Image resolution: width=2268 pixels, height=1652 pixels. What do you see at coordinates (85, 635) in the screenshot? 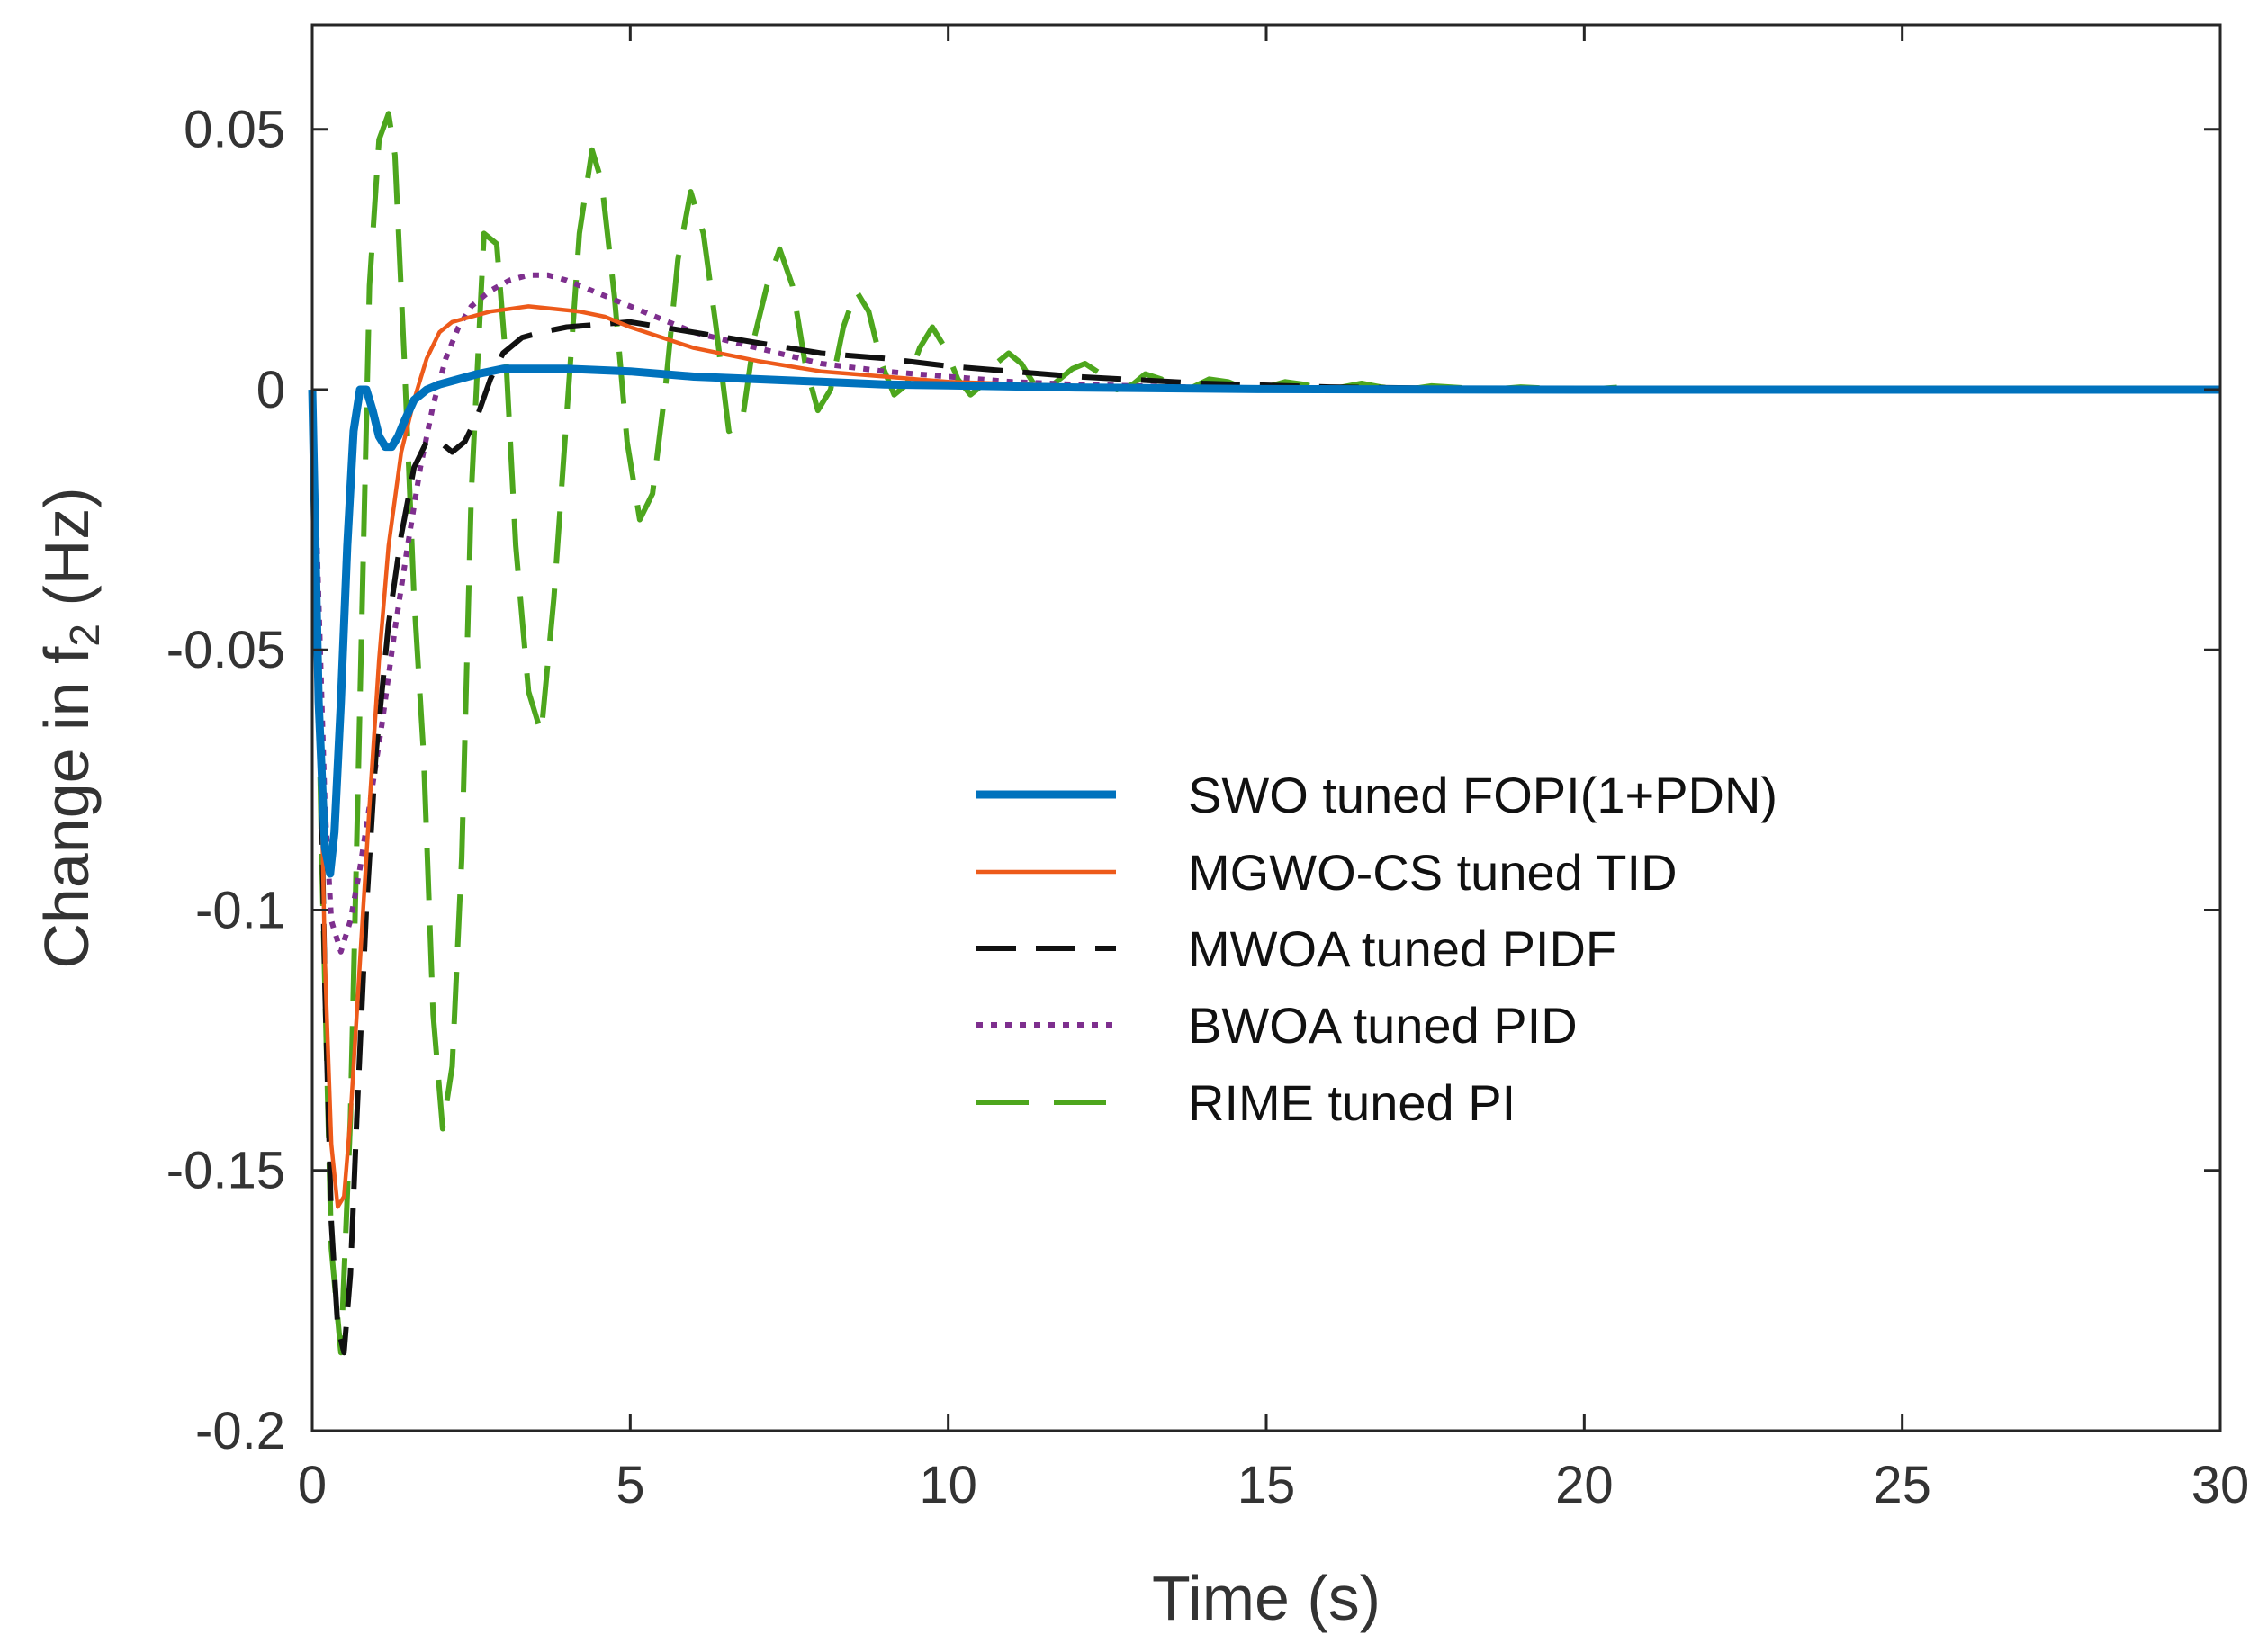
I see `y-axis-title-subscript: 2` at bounding box center [85, 635].